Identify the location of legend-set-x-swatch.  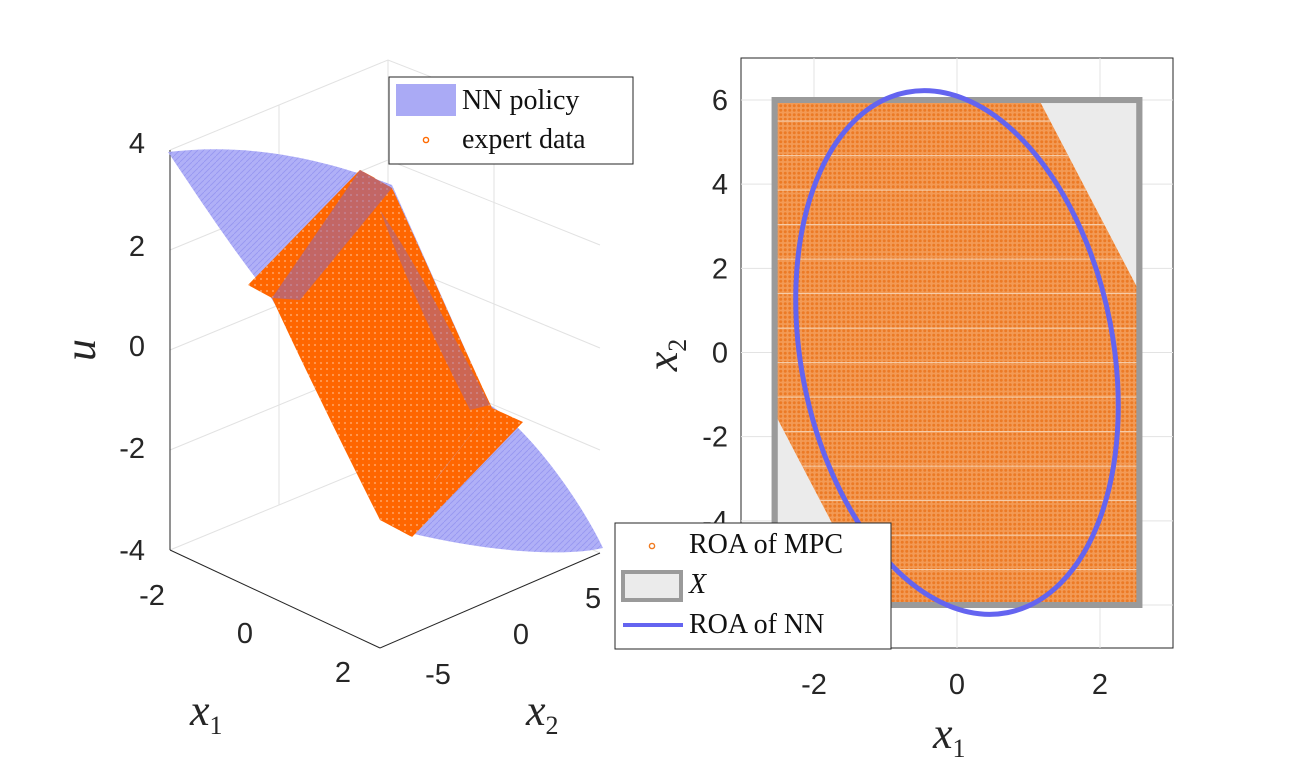
(652, 586).